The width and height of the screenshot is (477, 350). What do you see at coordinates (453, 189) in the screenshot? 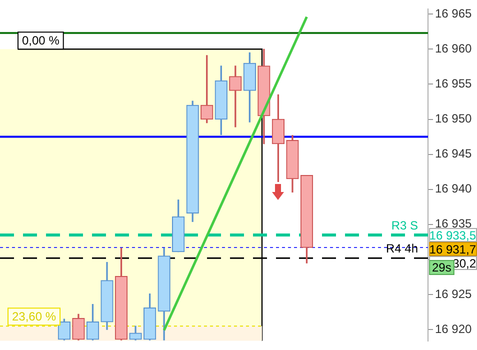
I see `y-tick-label: 16 940` at bounding box center [453, 189].